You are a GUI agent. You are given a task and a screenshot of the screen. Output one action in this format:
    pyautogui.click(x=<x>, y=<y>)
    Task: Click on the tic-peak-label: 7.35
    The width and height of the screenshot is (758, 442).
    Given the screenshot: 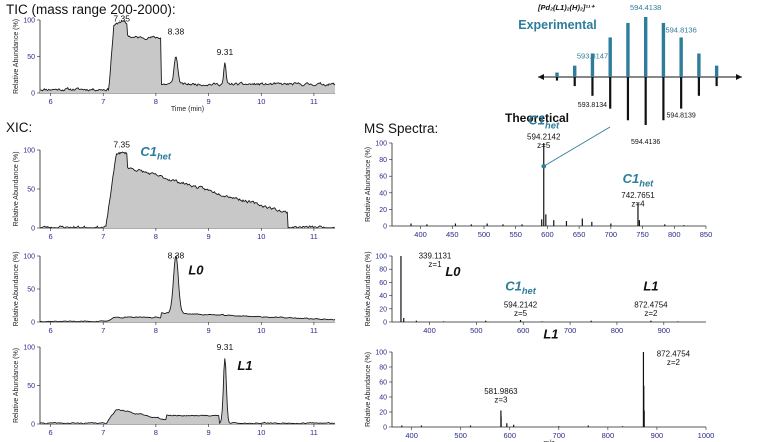 What is the action you would take?
    pyautogui.click(x=121, y=18)
    